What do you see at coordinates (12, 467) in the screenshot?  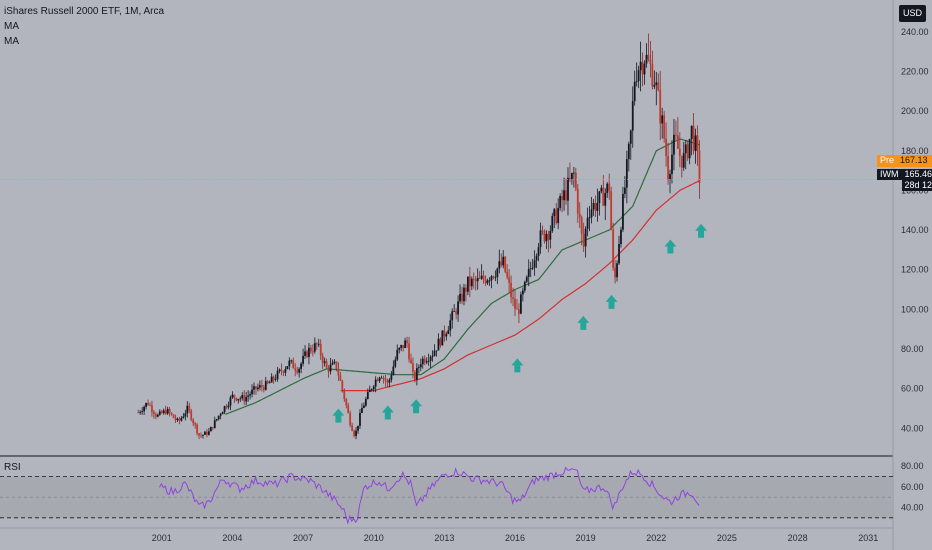 I see `rsi-indicator-label: RSI` at bounding box center [12, 467].